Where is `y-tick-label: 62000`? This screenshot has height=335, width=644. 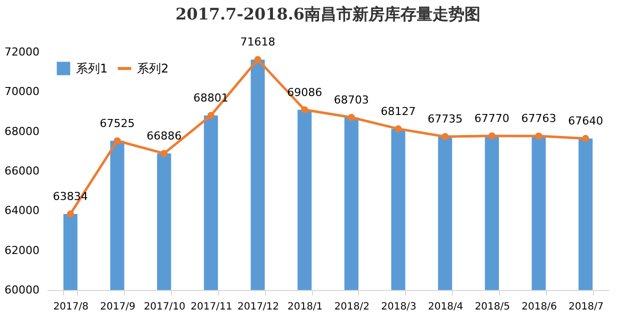
y-tick-label: 62000 is located at coordinates (22, 250).